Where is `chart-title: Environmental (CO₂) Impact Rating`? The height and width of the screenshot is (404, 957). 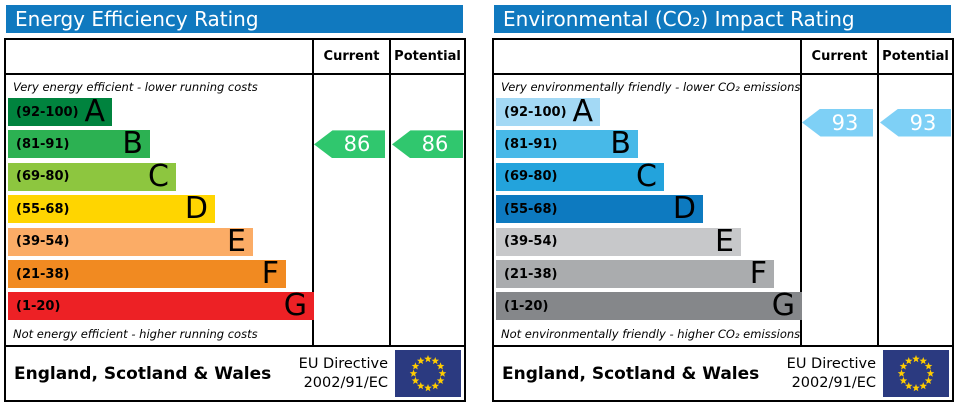
chart-title: Environmental (CO₂) Impact Rating is located at coordinates (679, 19).